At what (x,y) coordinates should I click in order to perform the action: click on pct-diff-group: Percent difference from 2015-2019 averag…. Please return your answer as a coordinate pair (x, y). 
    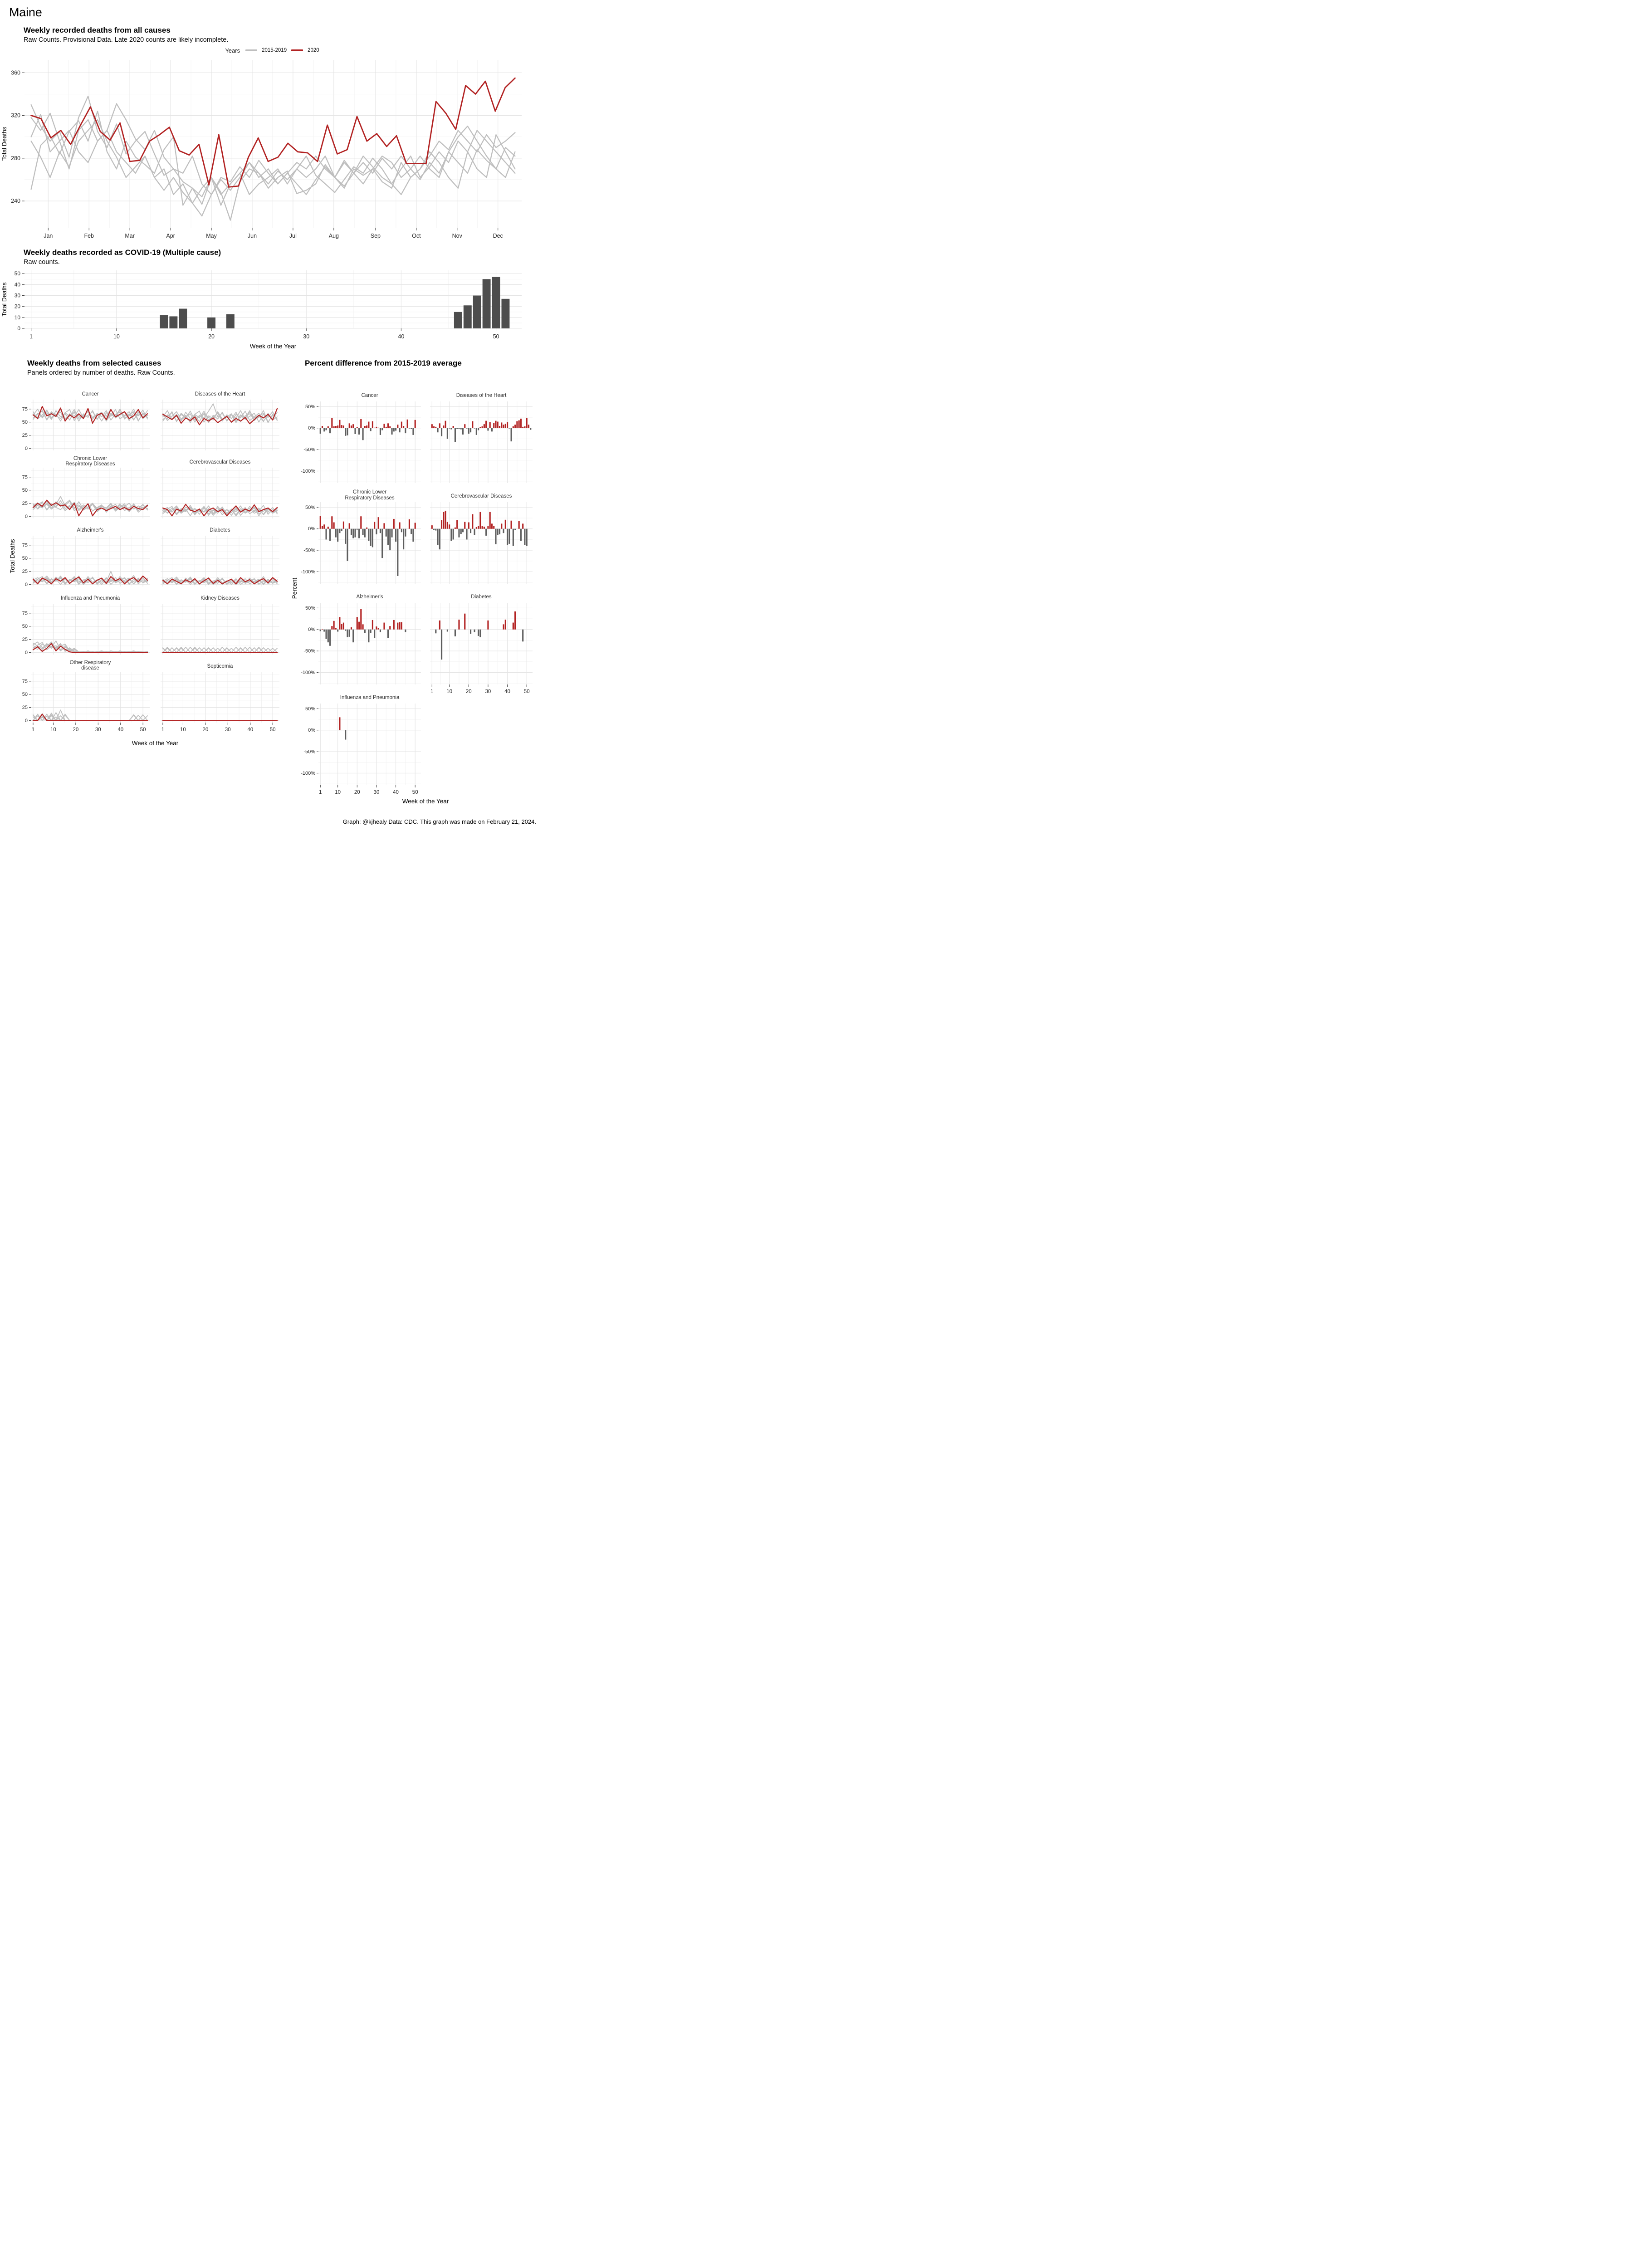
    Looking at the image, I should click on (415, 587).